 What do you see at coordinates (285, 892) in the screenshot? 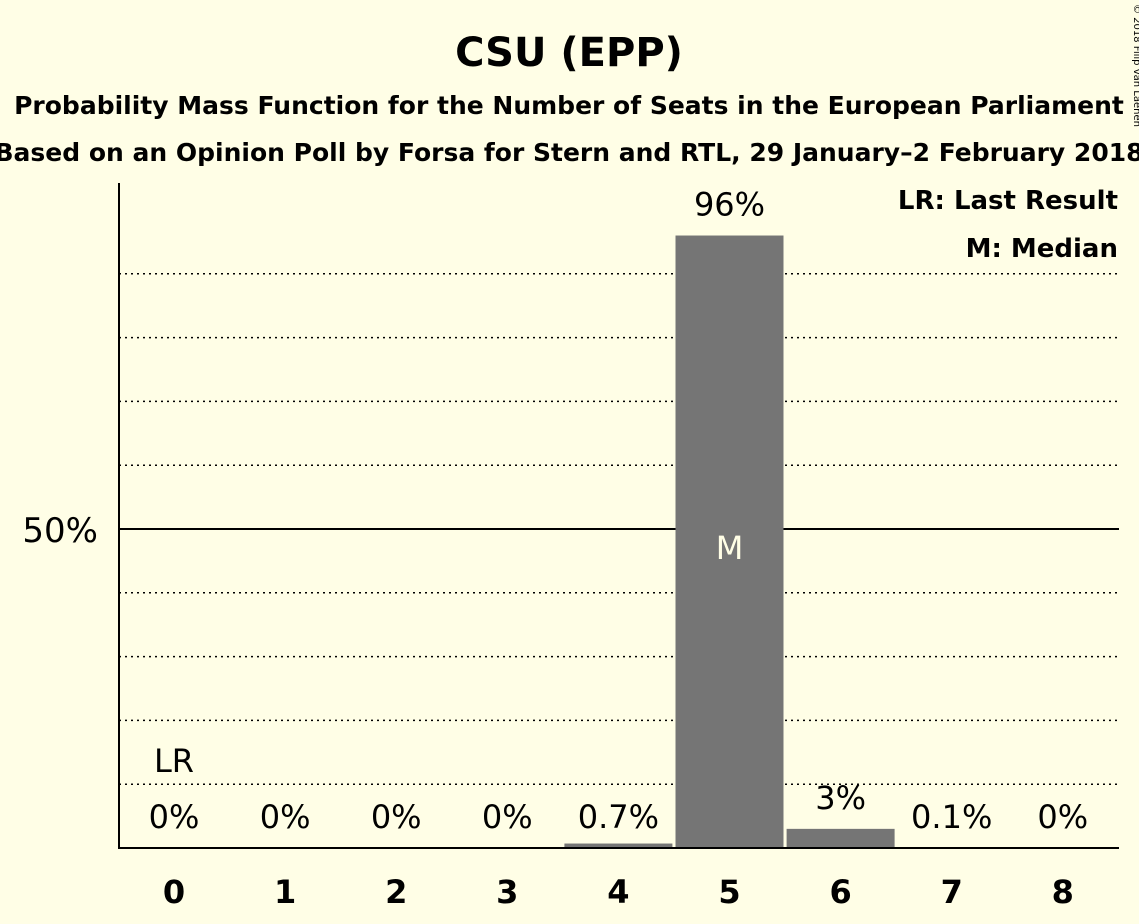
I see `x-tick-label-1: 1` at bounding box center [285, 892].